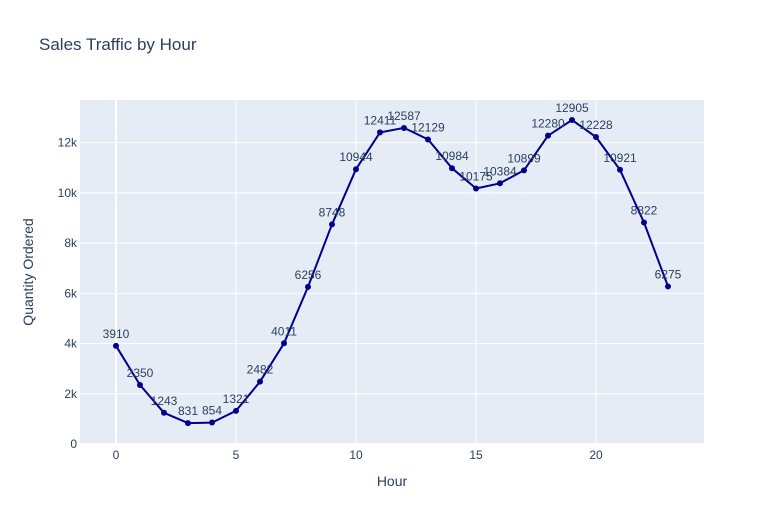 The image size is (784, 530). I want to click on data-label: 8822, so click(644, 210).